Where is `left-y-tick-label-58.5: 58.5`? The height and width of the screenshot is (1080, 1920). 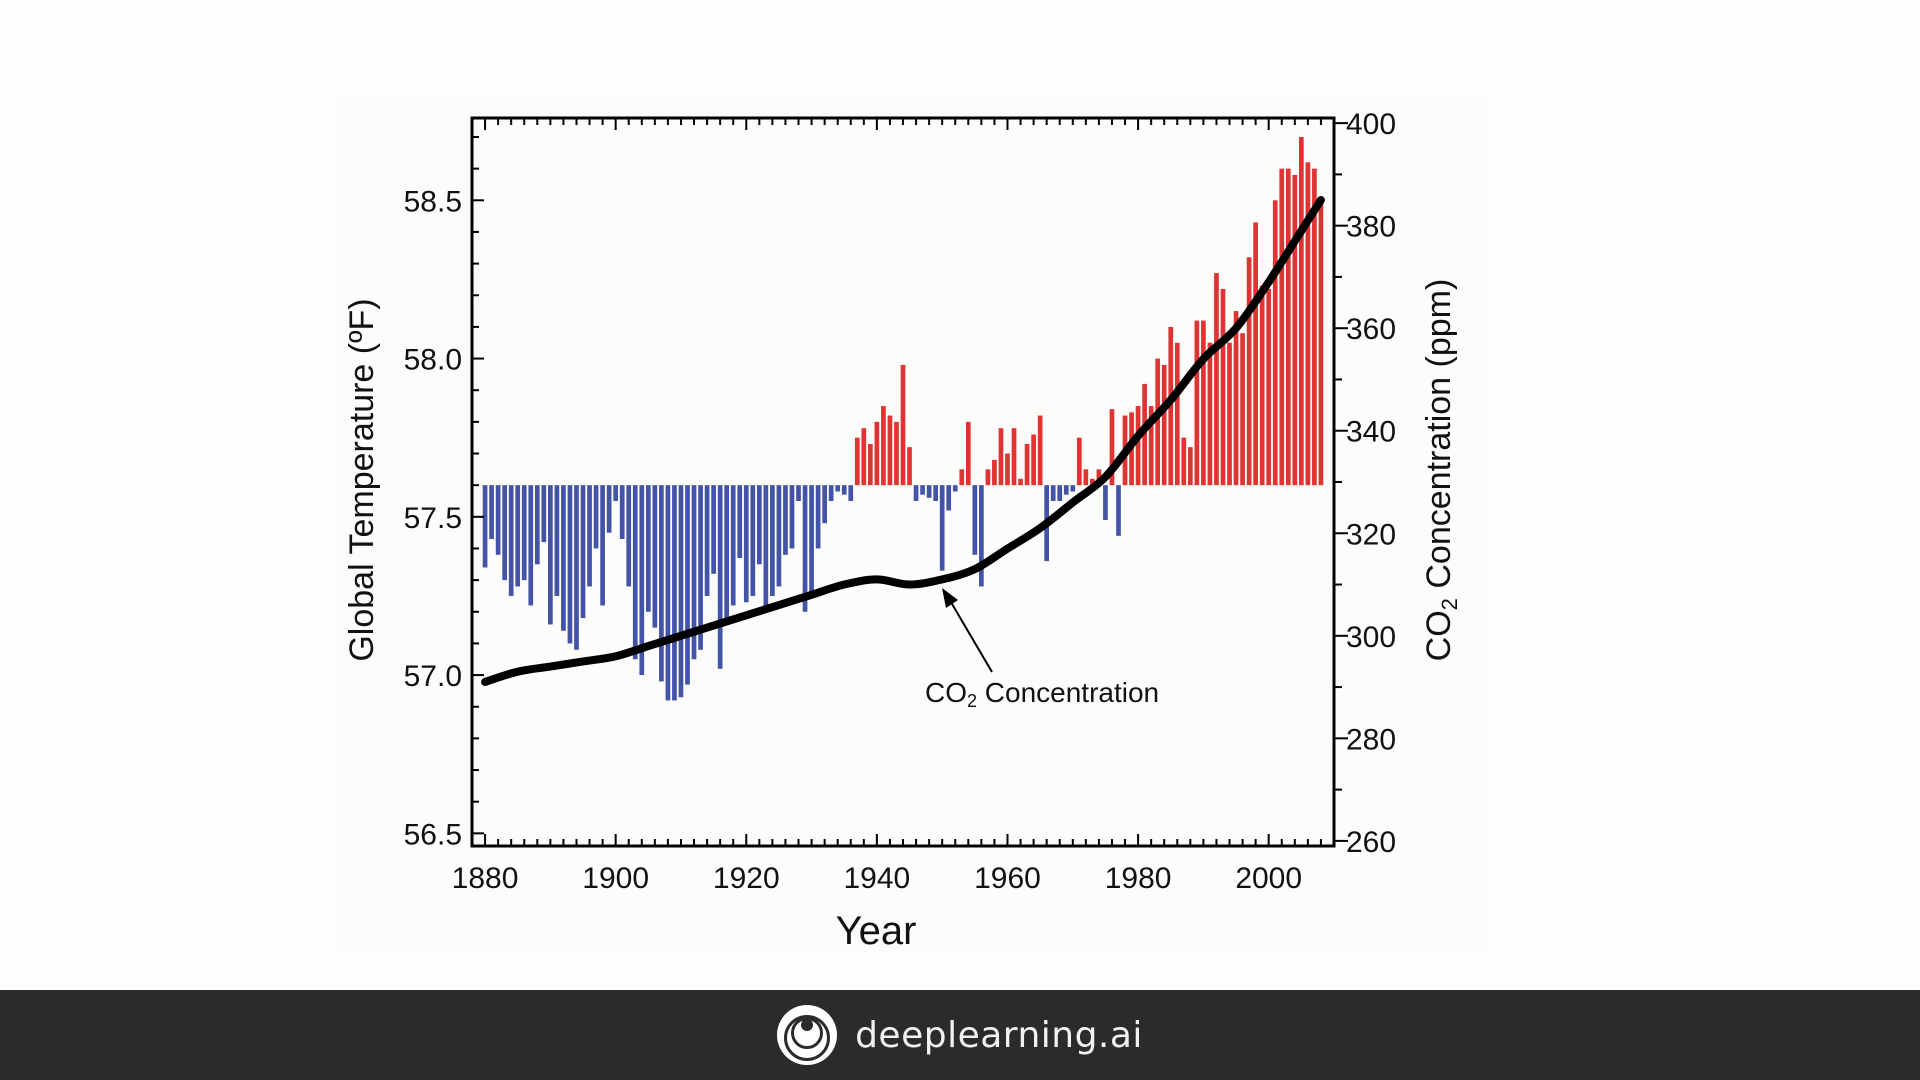 left-y-tick-label-58.5: 58.5 is located at coordinates (433, 201).